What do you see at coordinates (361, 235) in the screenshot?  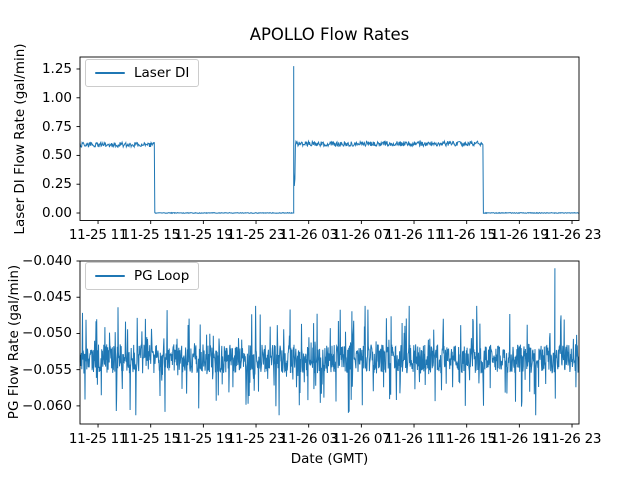 I see `laser-di-x-tick-label: 11-26 07` at bounding box center [361, 235].